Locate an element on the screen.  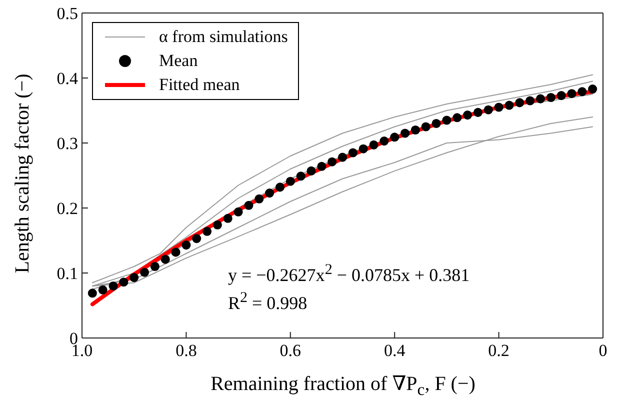
y-tick-label: 0.3 is located at coordinates (67, 144).